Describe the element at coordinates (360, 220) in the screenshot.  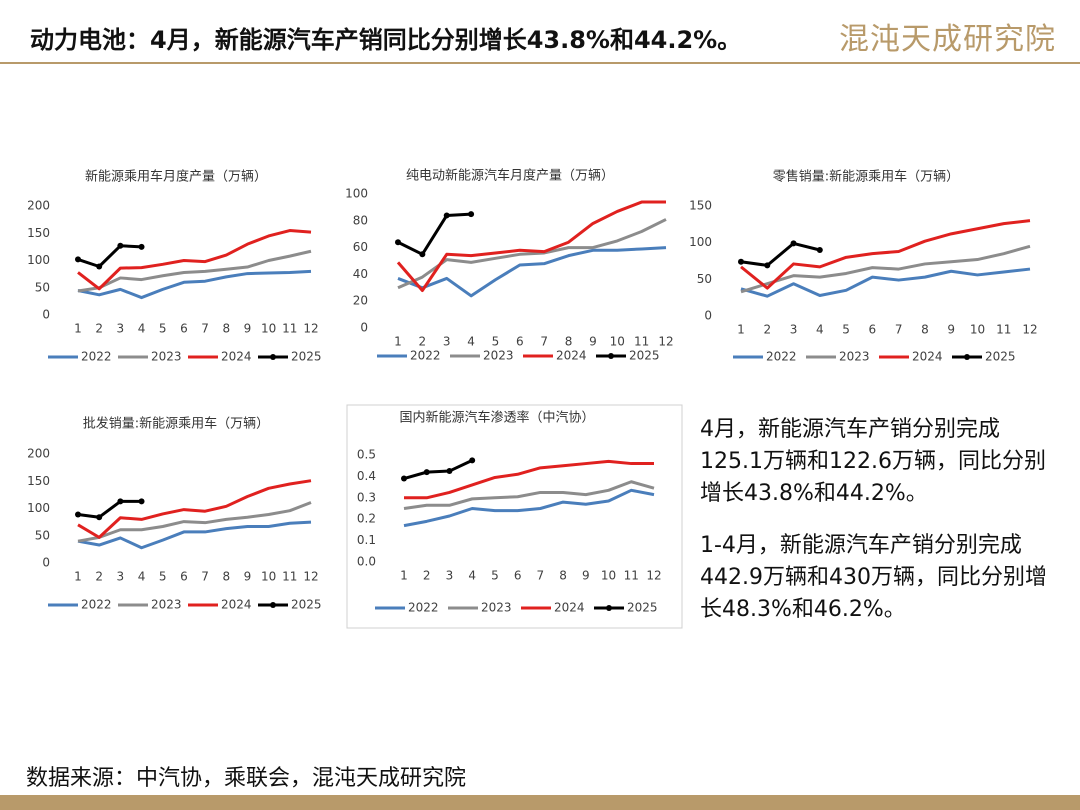
I see `y-tick-label: 80` at that location.